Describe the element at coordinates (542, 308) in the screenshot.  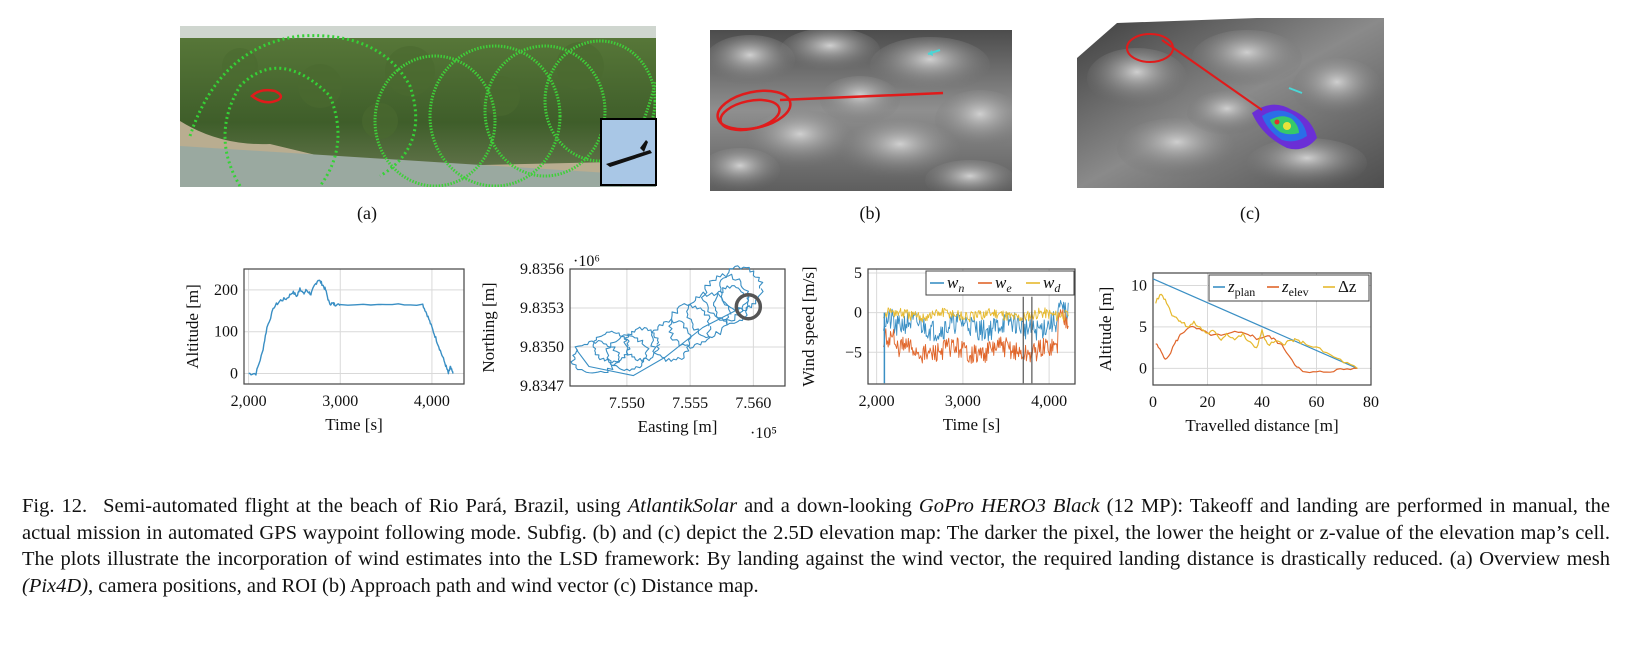
I see `y-tick-label: 9.8353` at that location.